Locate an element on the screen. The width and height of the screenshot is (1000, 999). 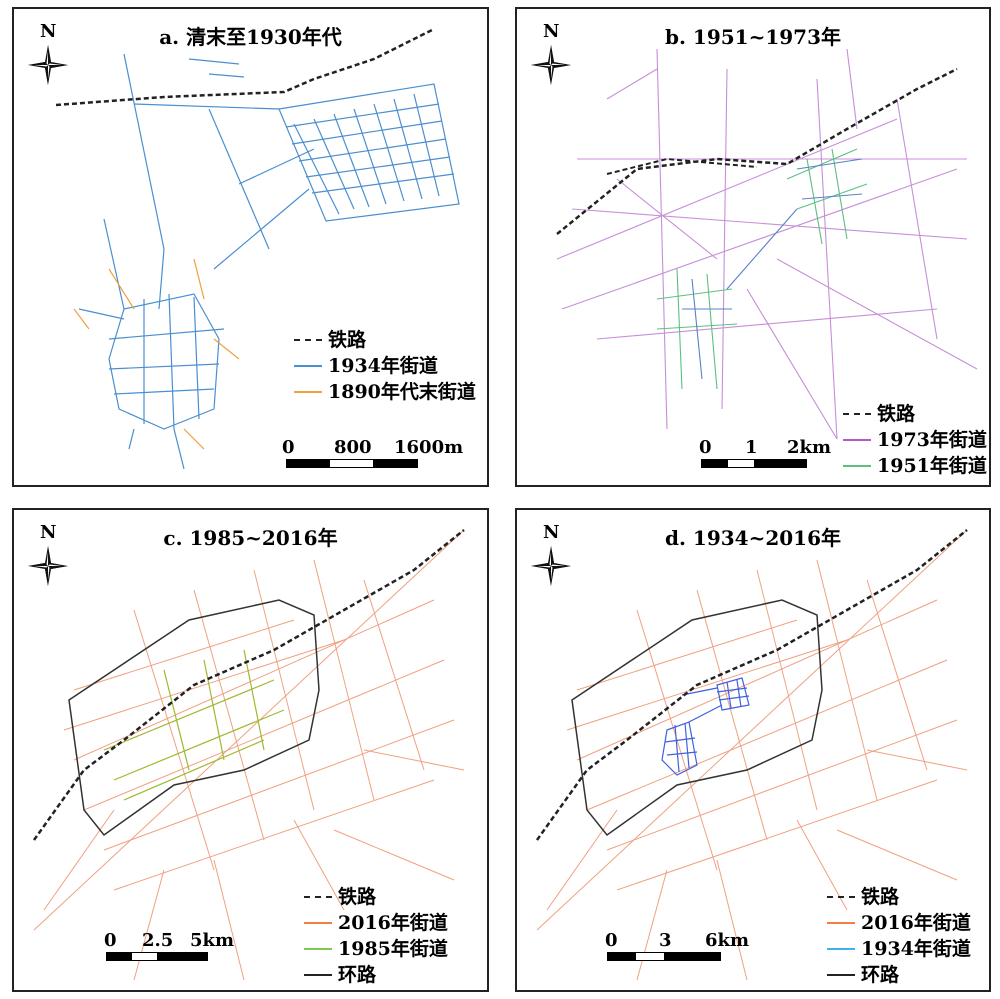
legend: 铁路 2016年街道 1985年街道 环路 is located at coordinates (376, 936).